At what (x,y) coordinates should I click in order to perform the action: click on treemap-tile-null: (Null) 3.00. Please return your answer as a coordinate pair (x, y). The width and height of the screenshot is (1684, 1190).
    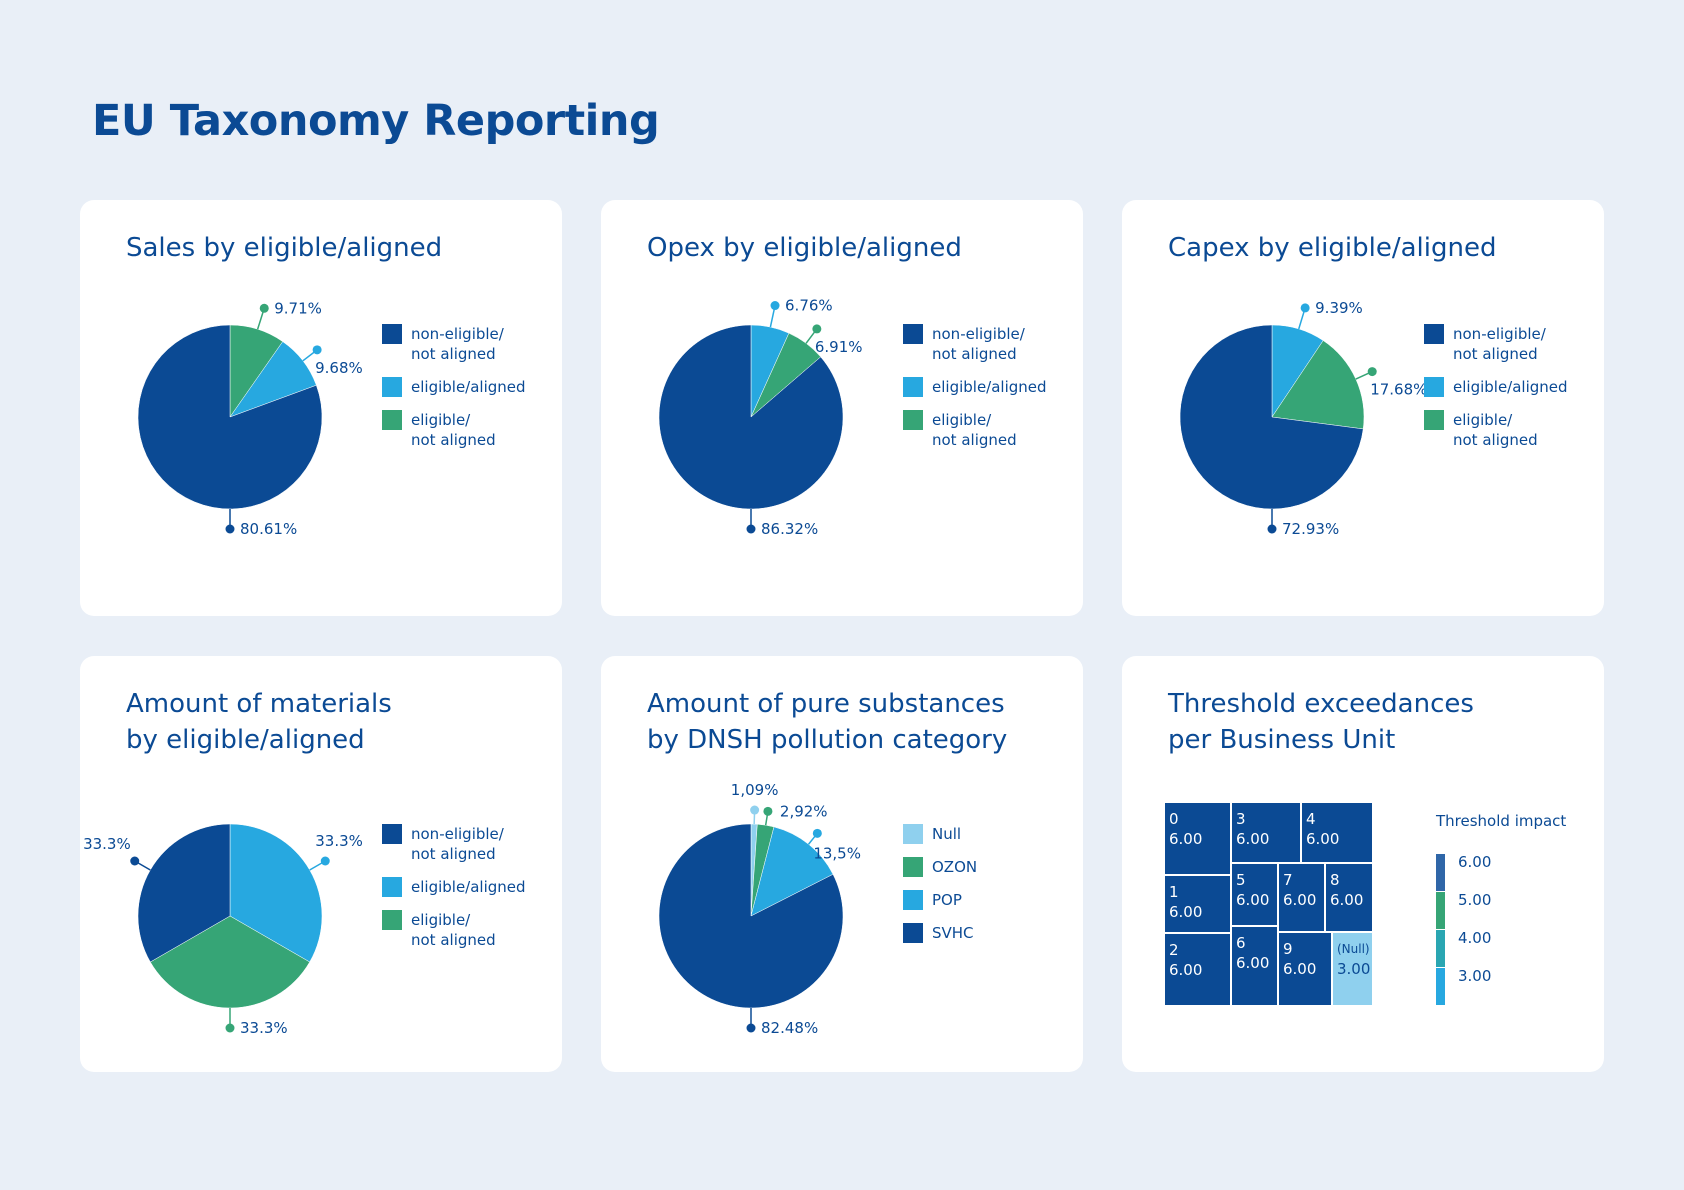
    Looking at the image, I should click on (1352, 969).